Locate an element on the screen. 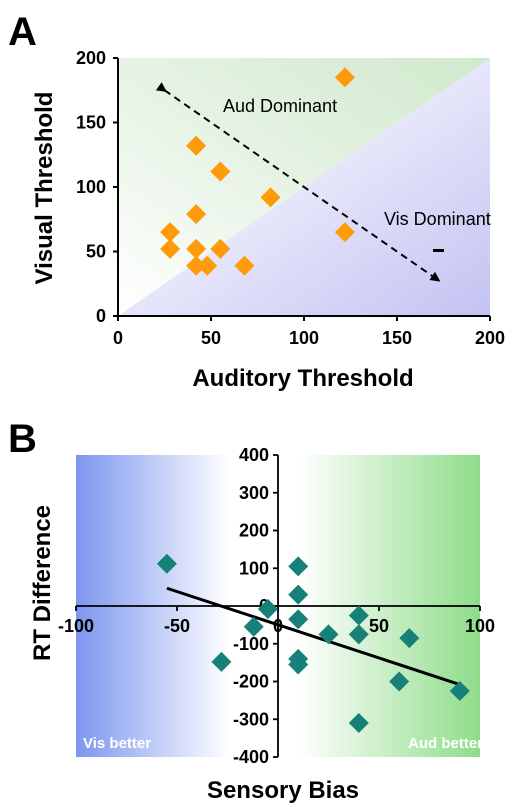  panel-a-letter: A is located at coordinates (22, 32).